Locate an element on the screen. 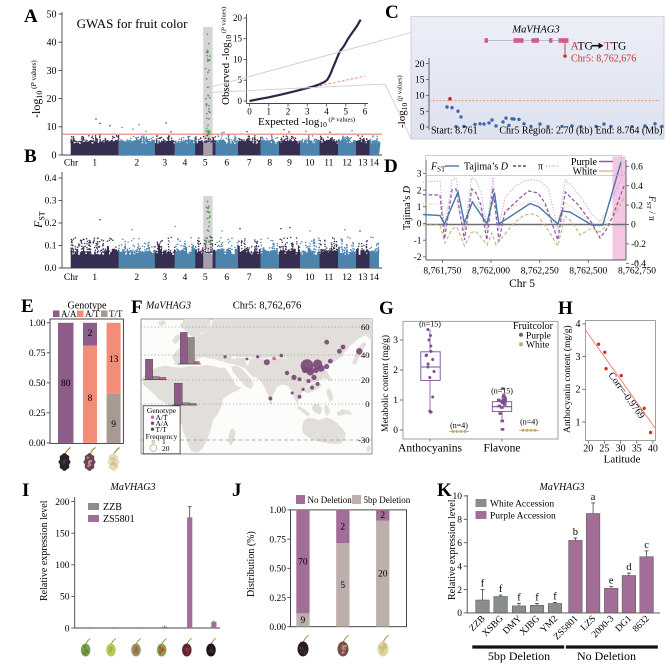  svg-text: 25 is located at coordinates (604, 449).